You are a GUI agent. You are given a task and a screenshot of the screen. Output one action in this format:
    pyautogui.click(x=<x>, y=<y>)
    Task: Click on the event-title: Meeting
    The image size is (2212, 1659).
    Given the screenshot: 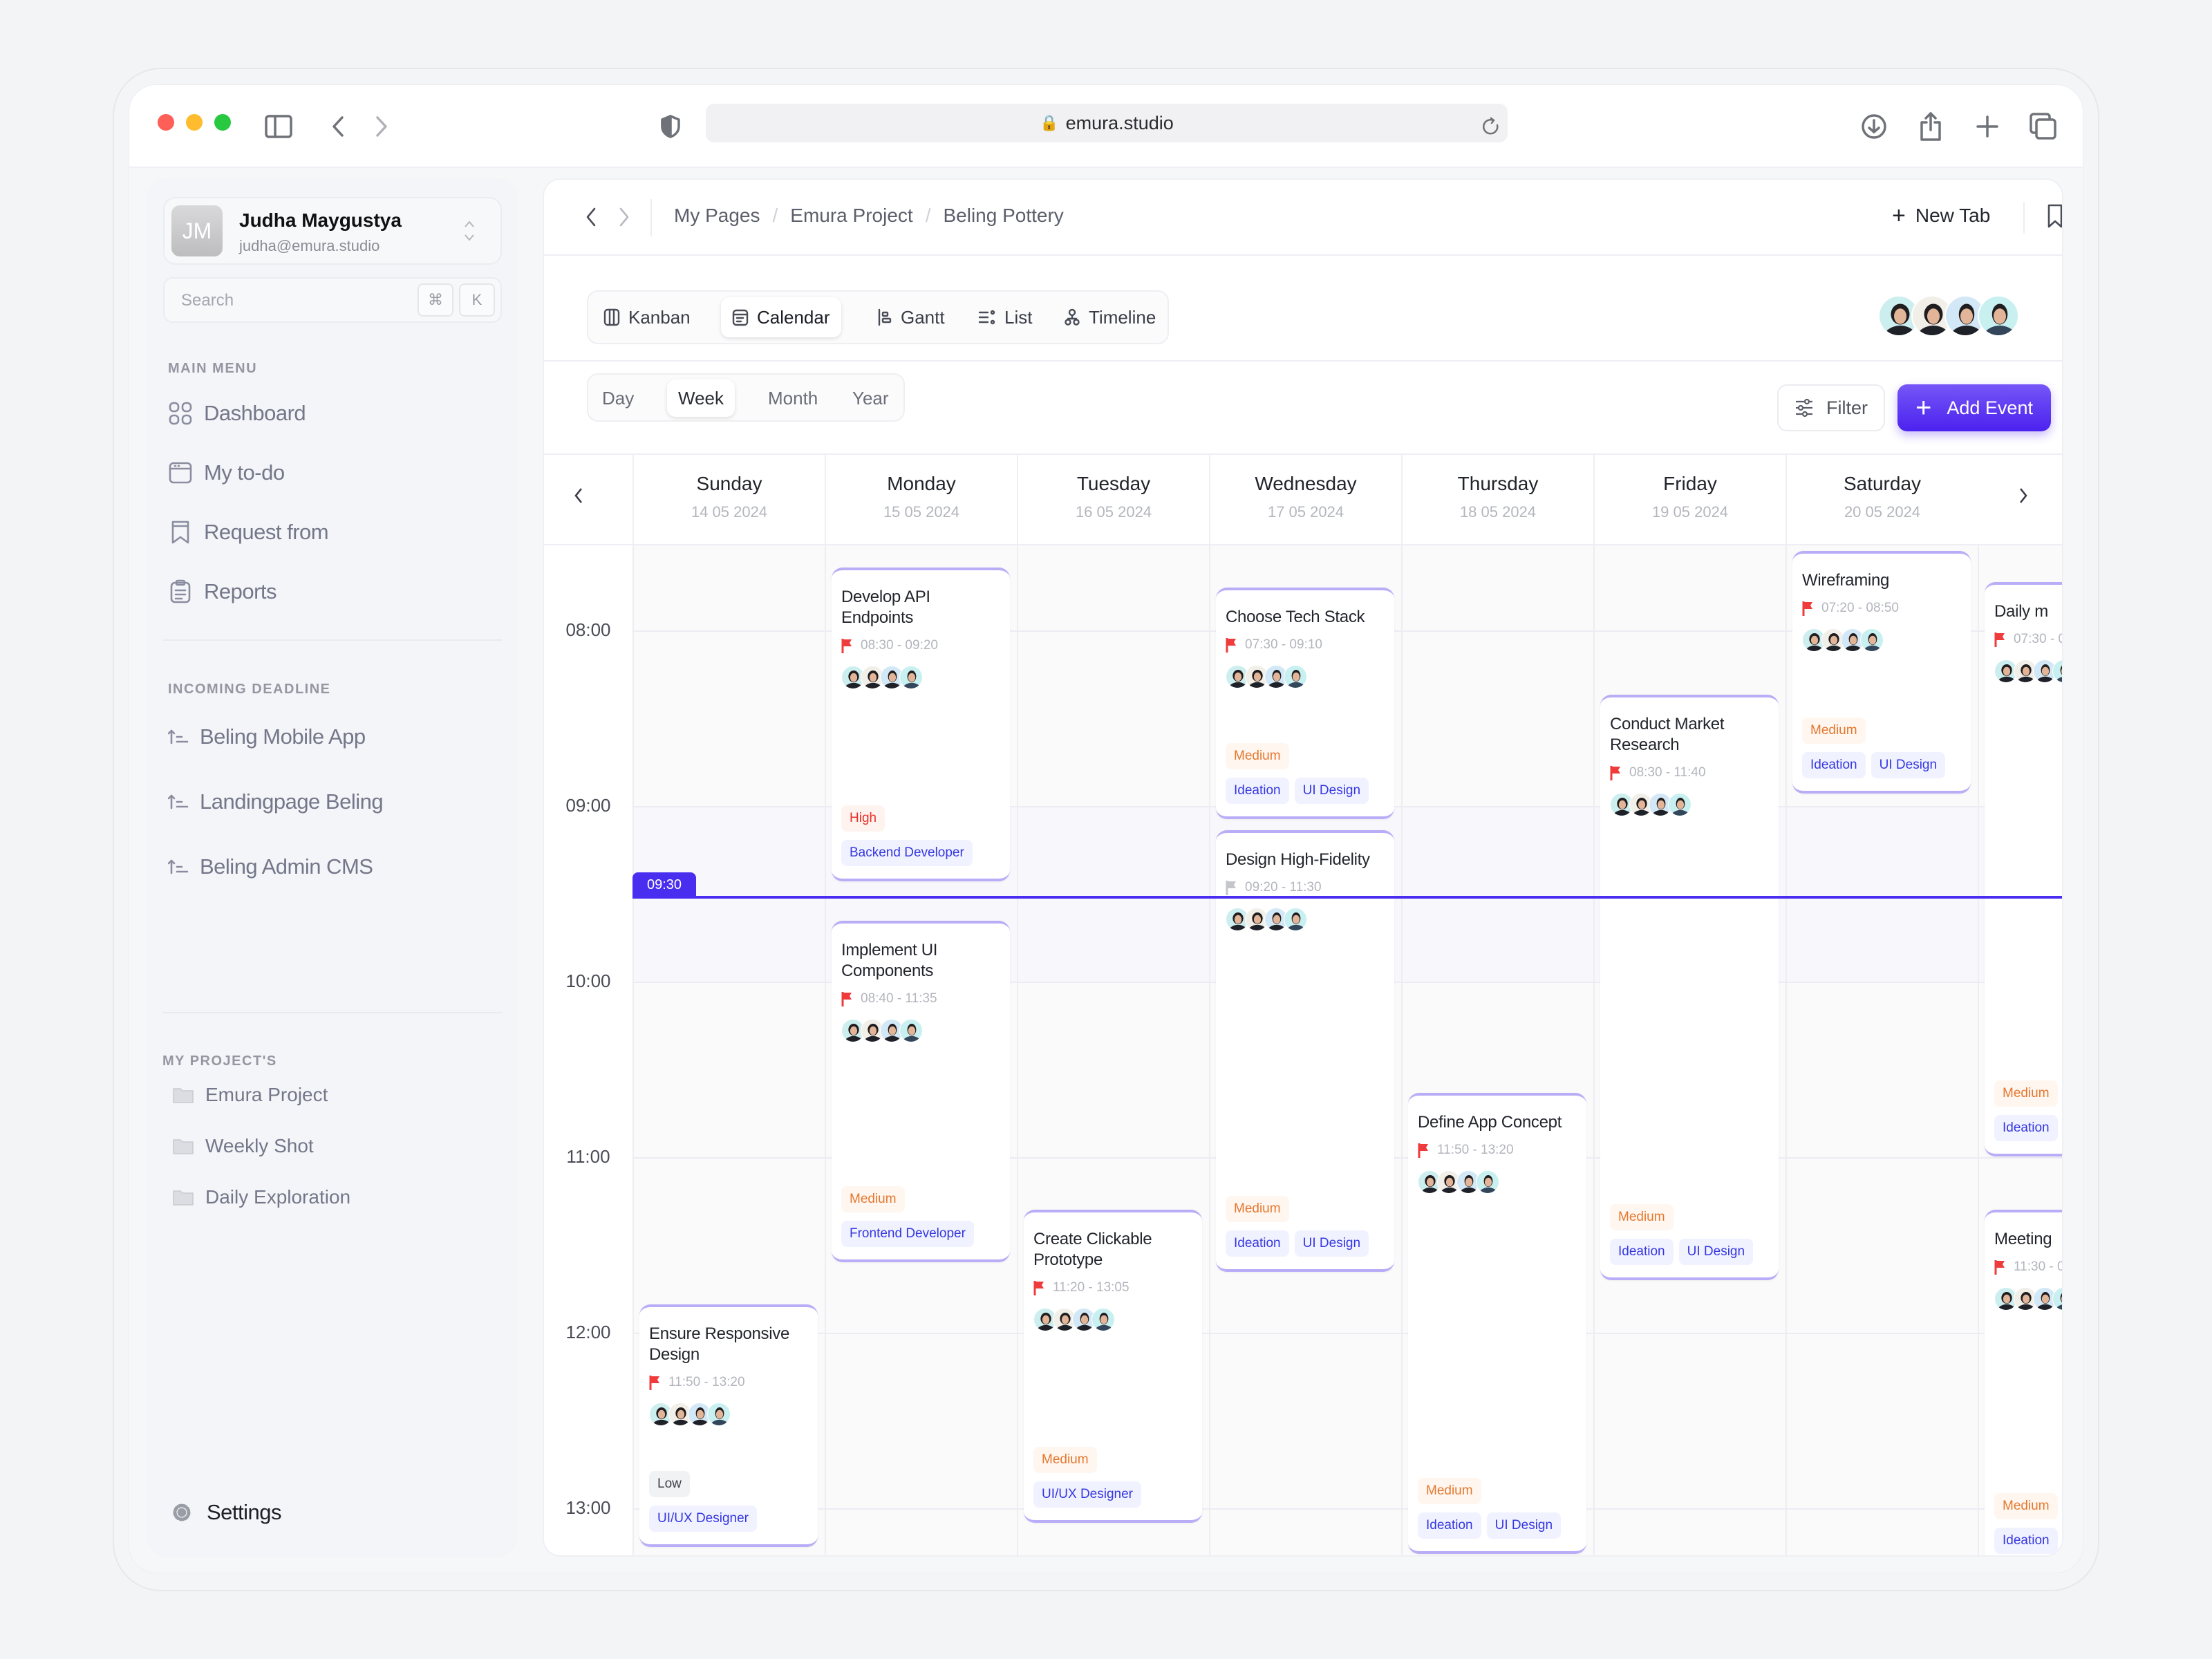 What is the action you would take?
    pyautogui.click(x=2023, y=1239)
    